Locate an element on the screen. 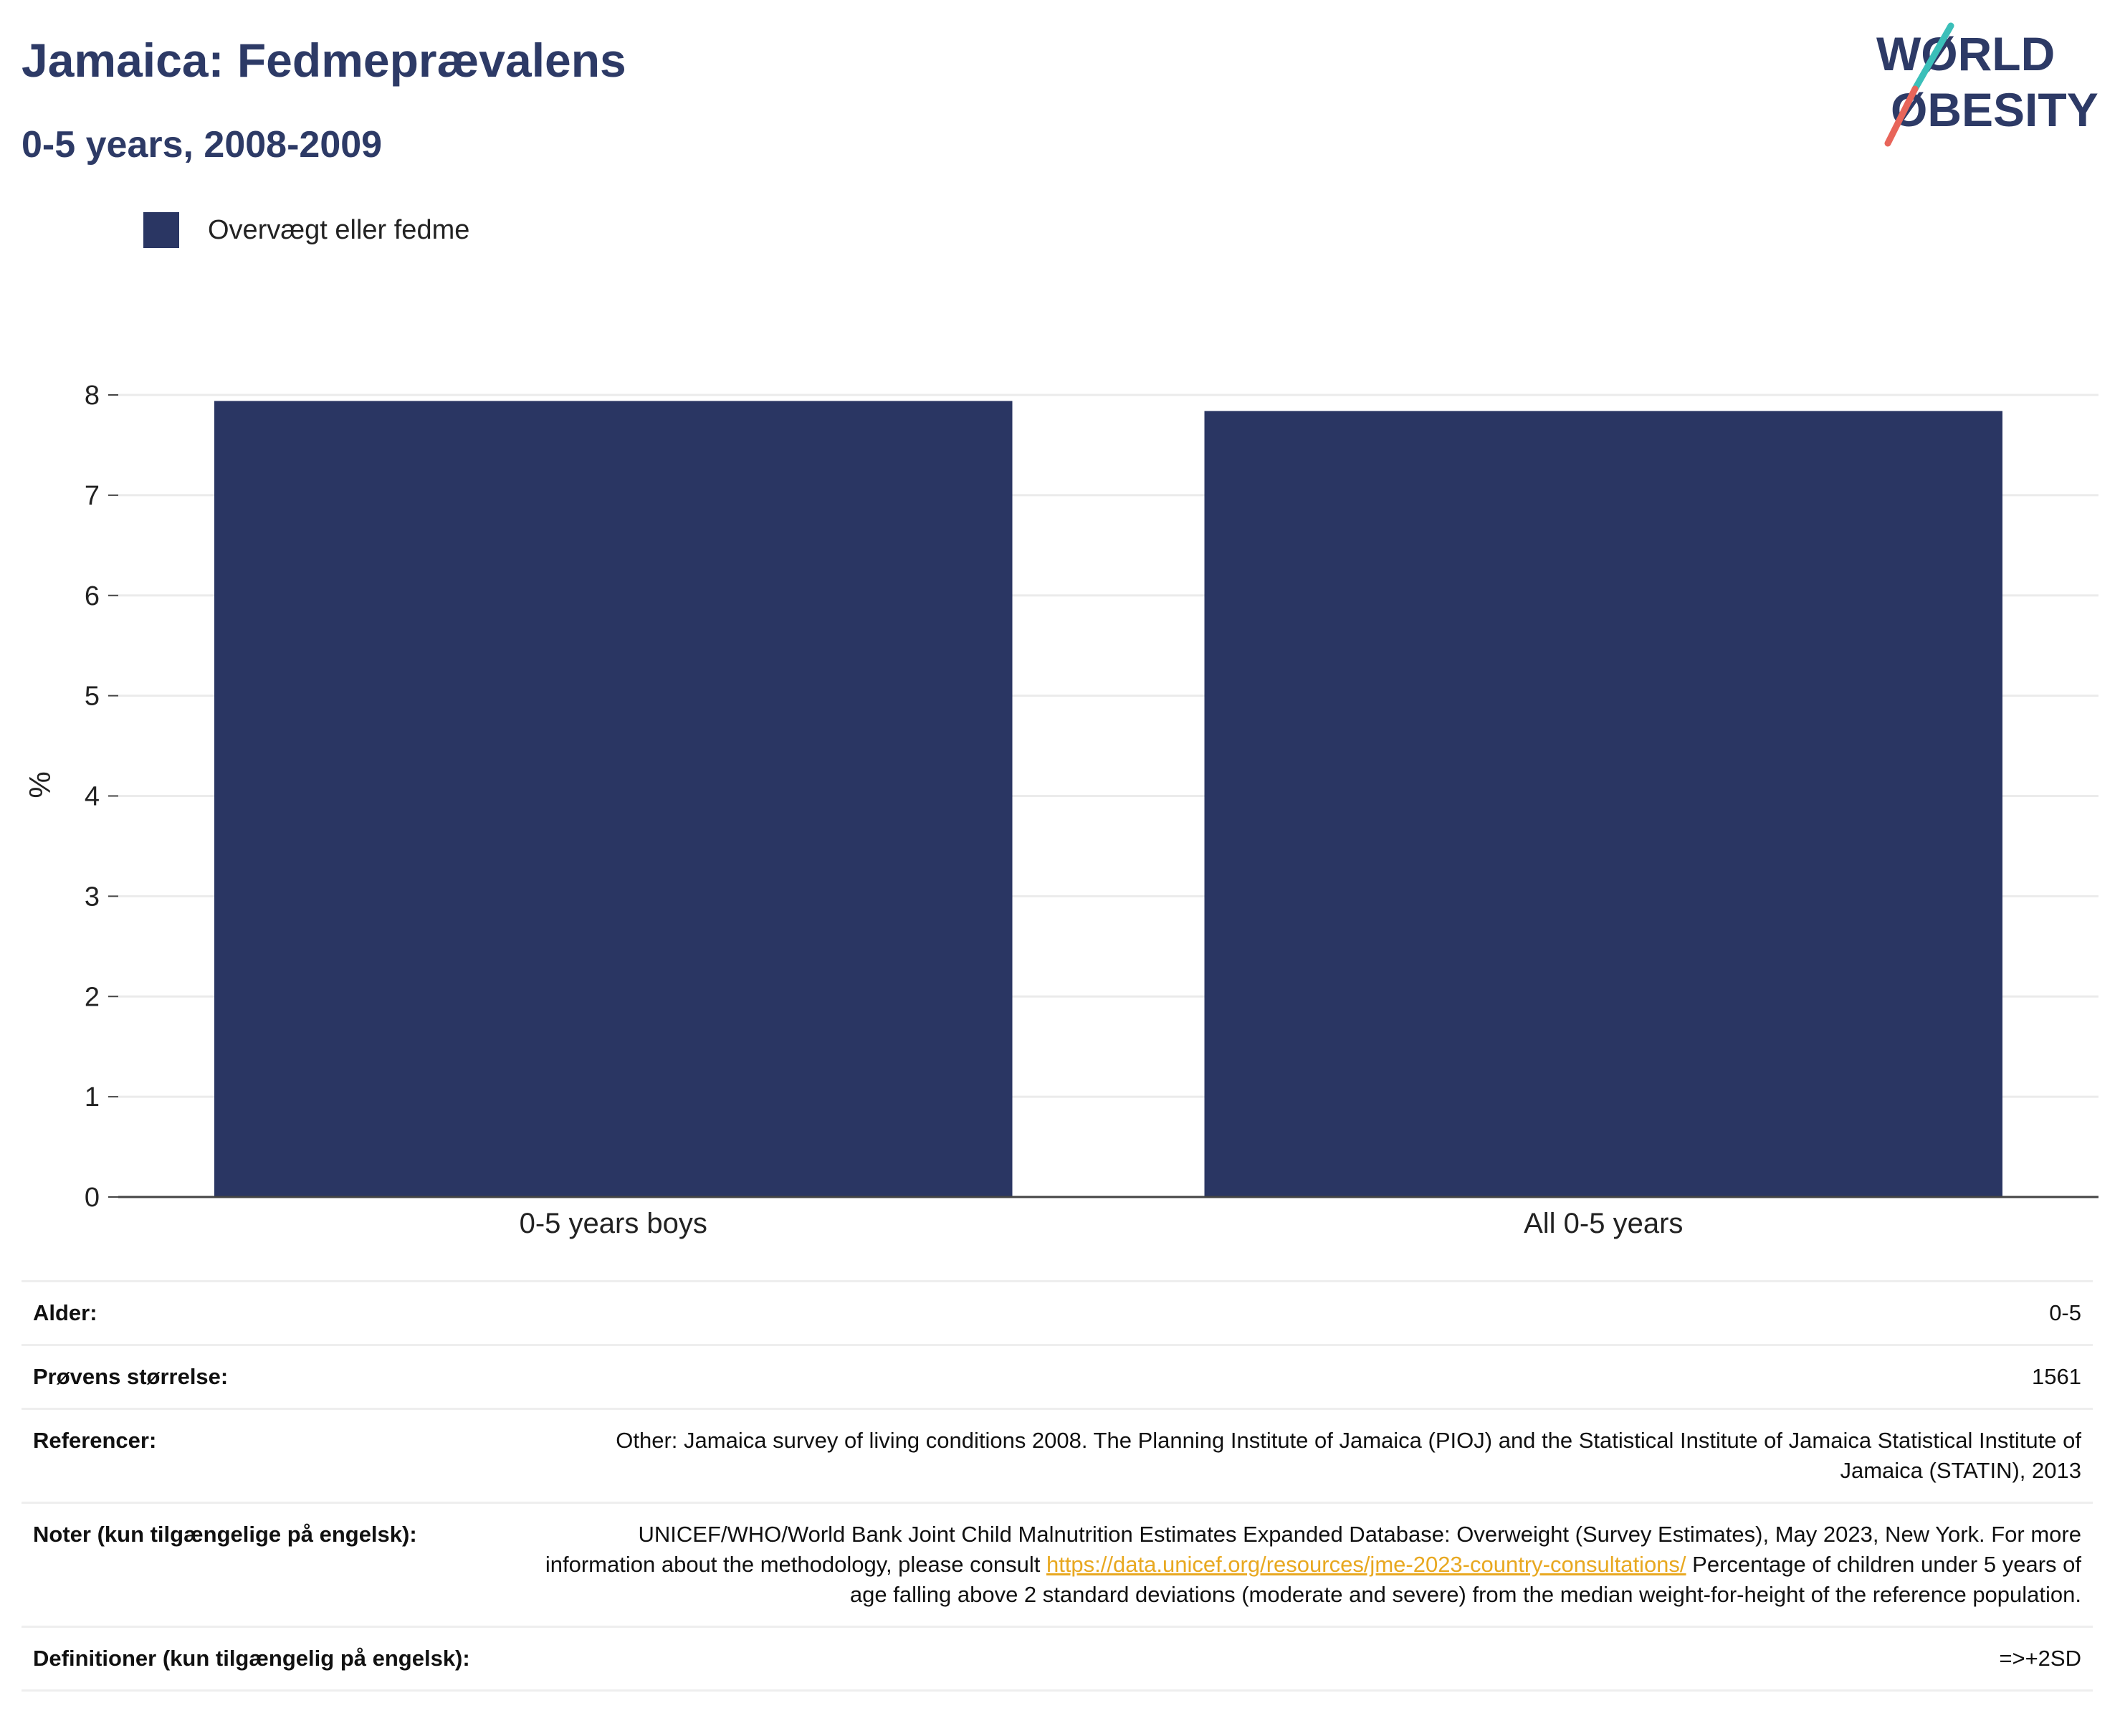 This screenshot has width=2120, height=1736. y-tick-label: 8 is located at coordinates (93, 396).